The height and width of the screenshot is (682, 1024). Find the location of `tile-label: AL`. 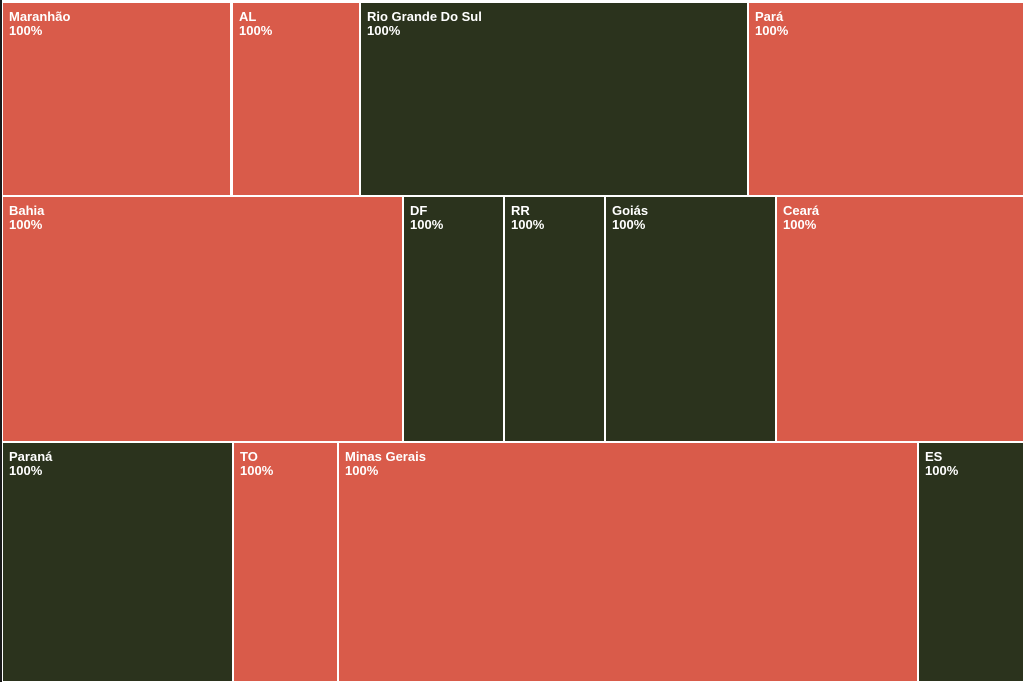

tile-label: AL is located at coordinates (248, 16).